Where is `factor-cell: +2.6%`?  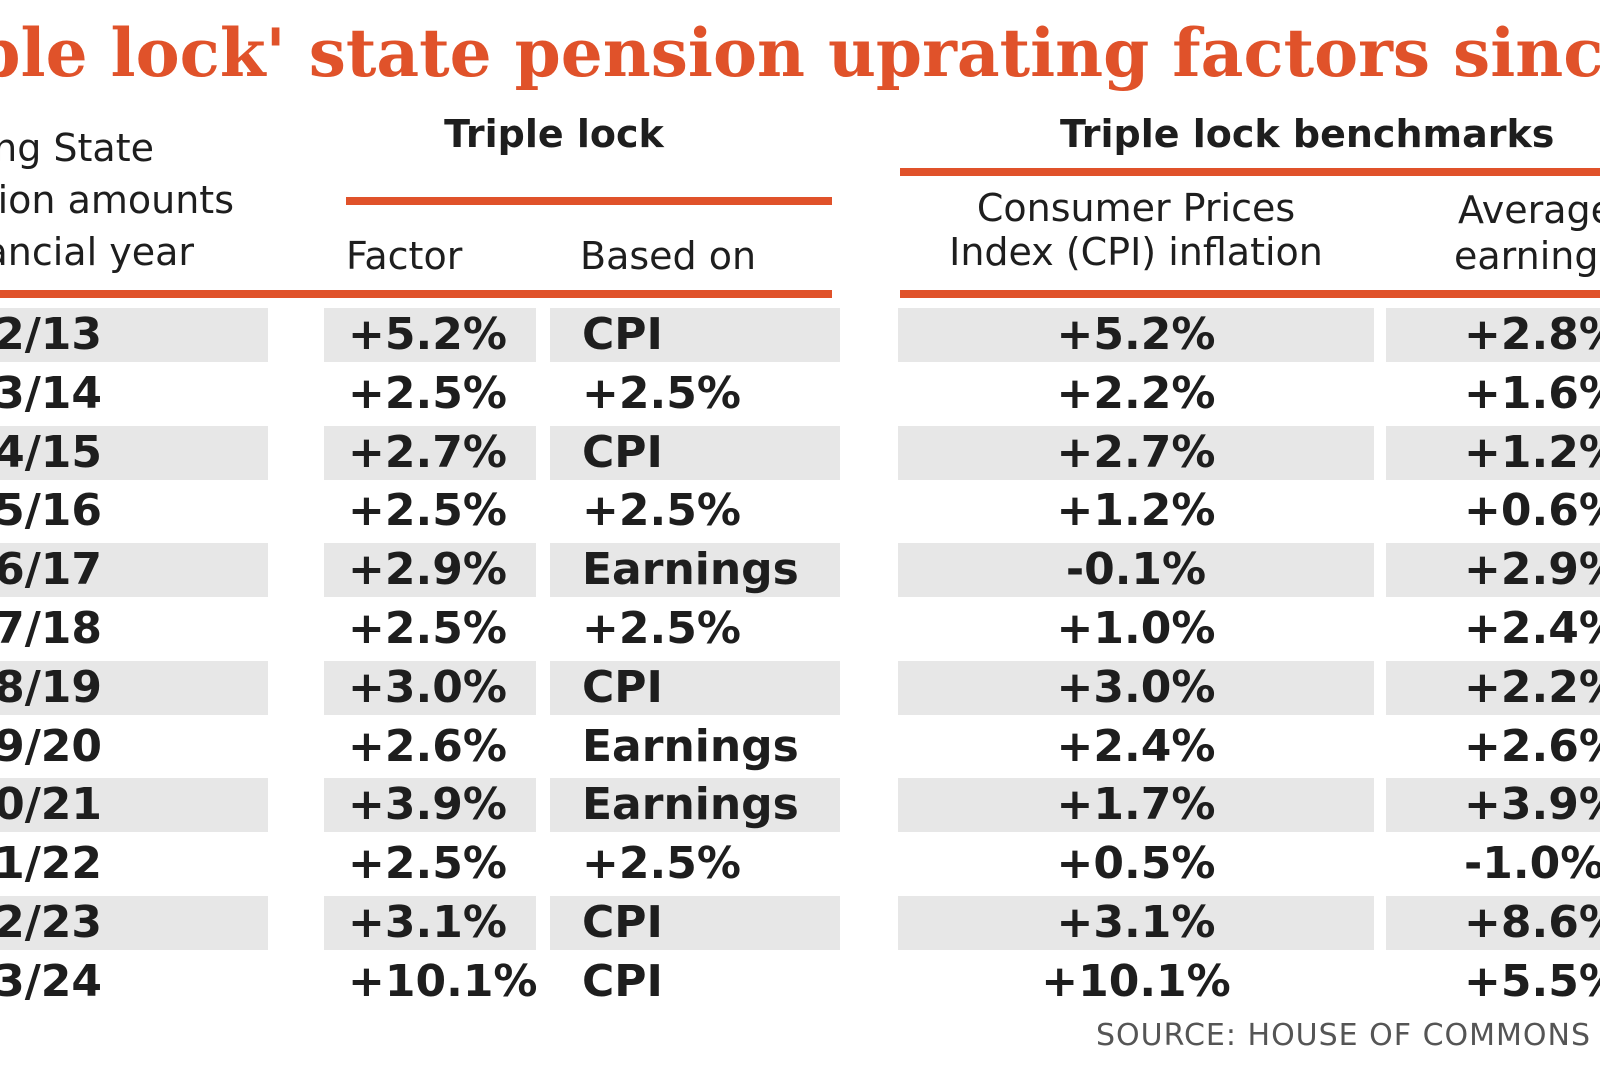 factor-cell: +2.6% is located at coordinates (427, 746).